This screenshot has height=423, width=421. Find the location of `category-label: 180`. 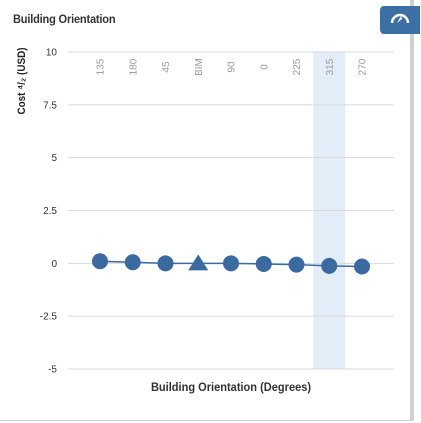

category-label: 180 is located at coordinates (133, 66).